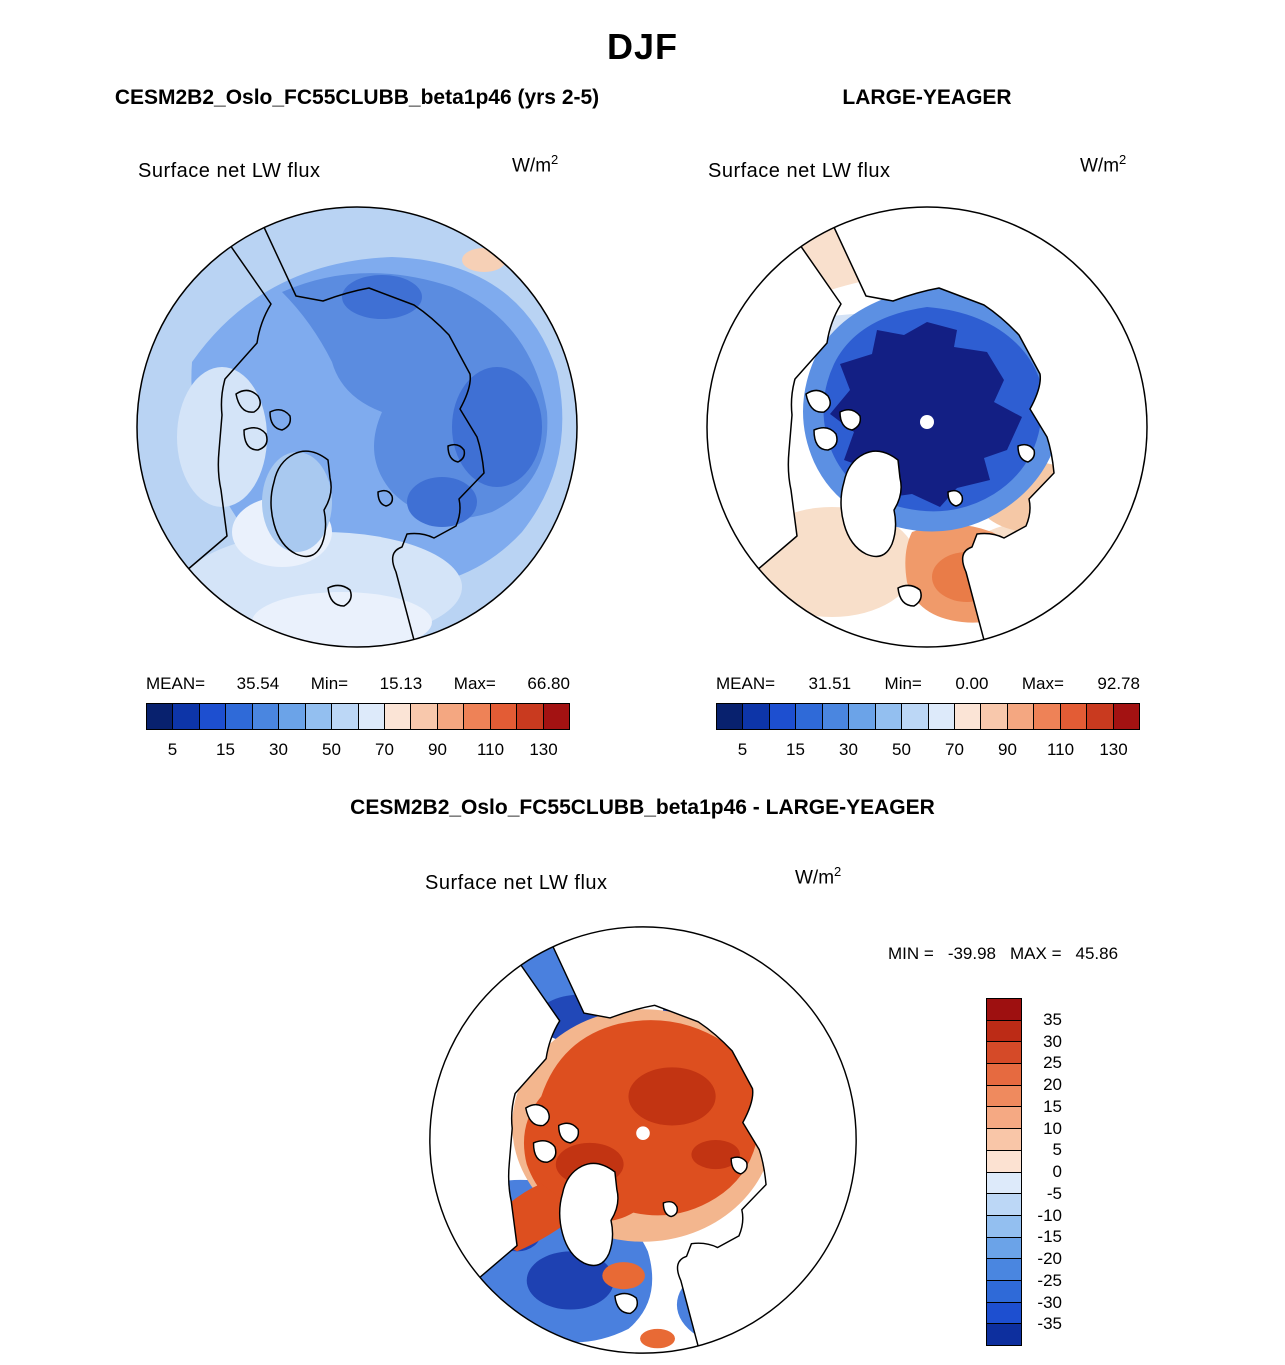 This screenshot has height=1365, width=1285. Describe the element at coordinates (642, 46) in the screenshot. I see `figure-title: DJF` at that location.